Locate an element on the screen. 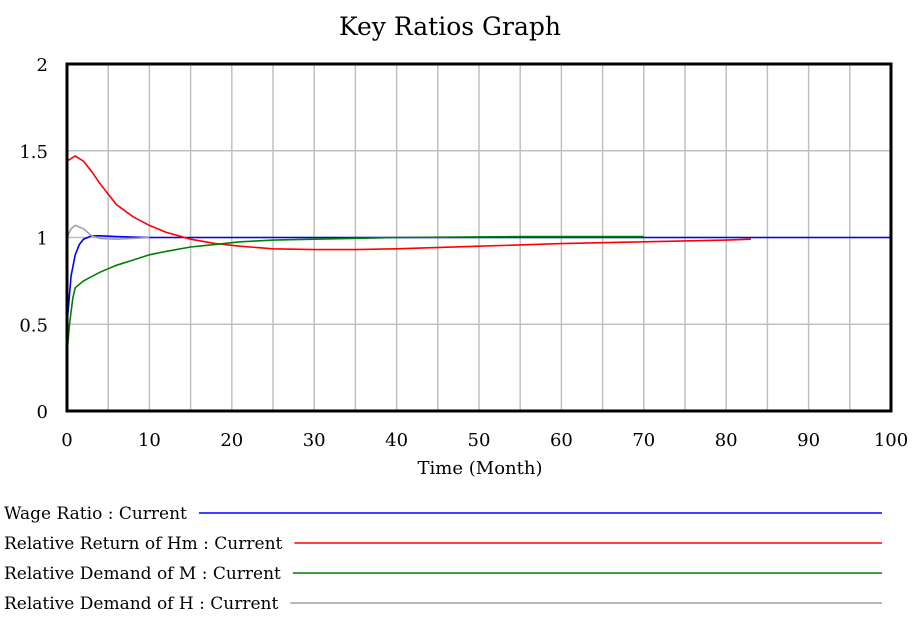 The image size is (914, 622). x-tick-label: 40 is located at coordinates (396, 440).